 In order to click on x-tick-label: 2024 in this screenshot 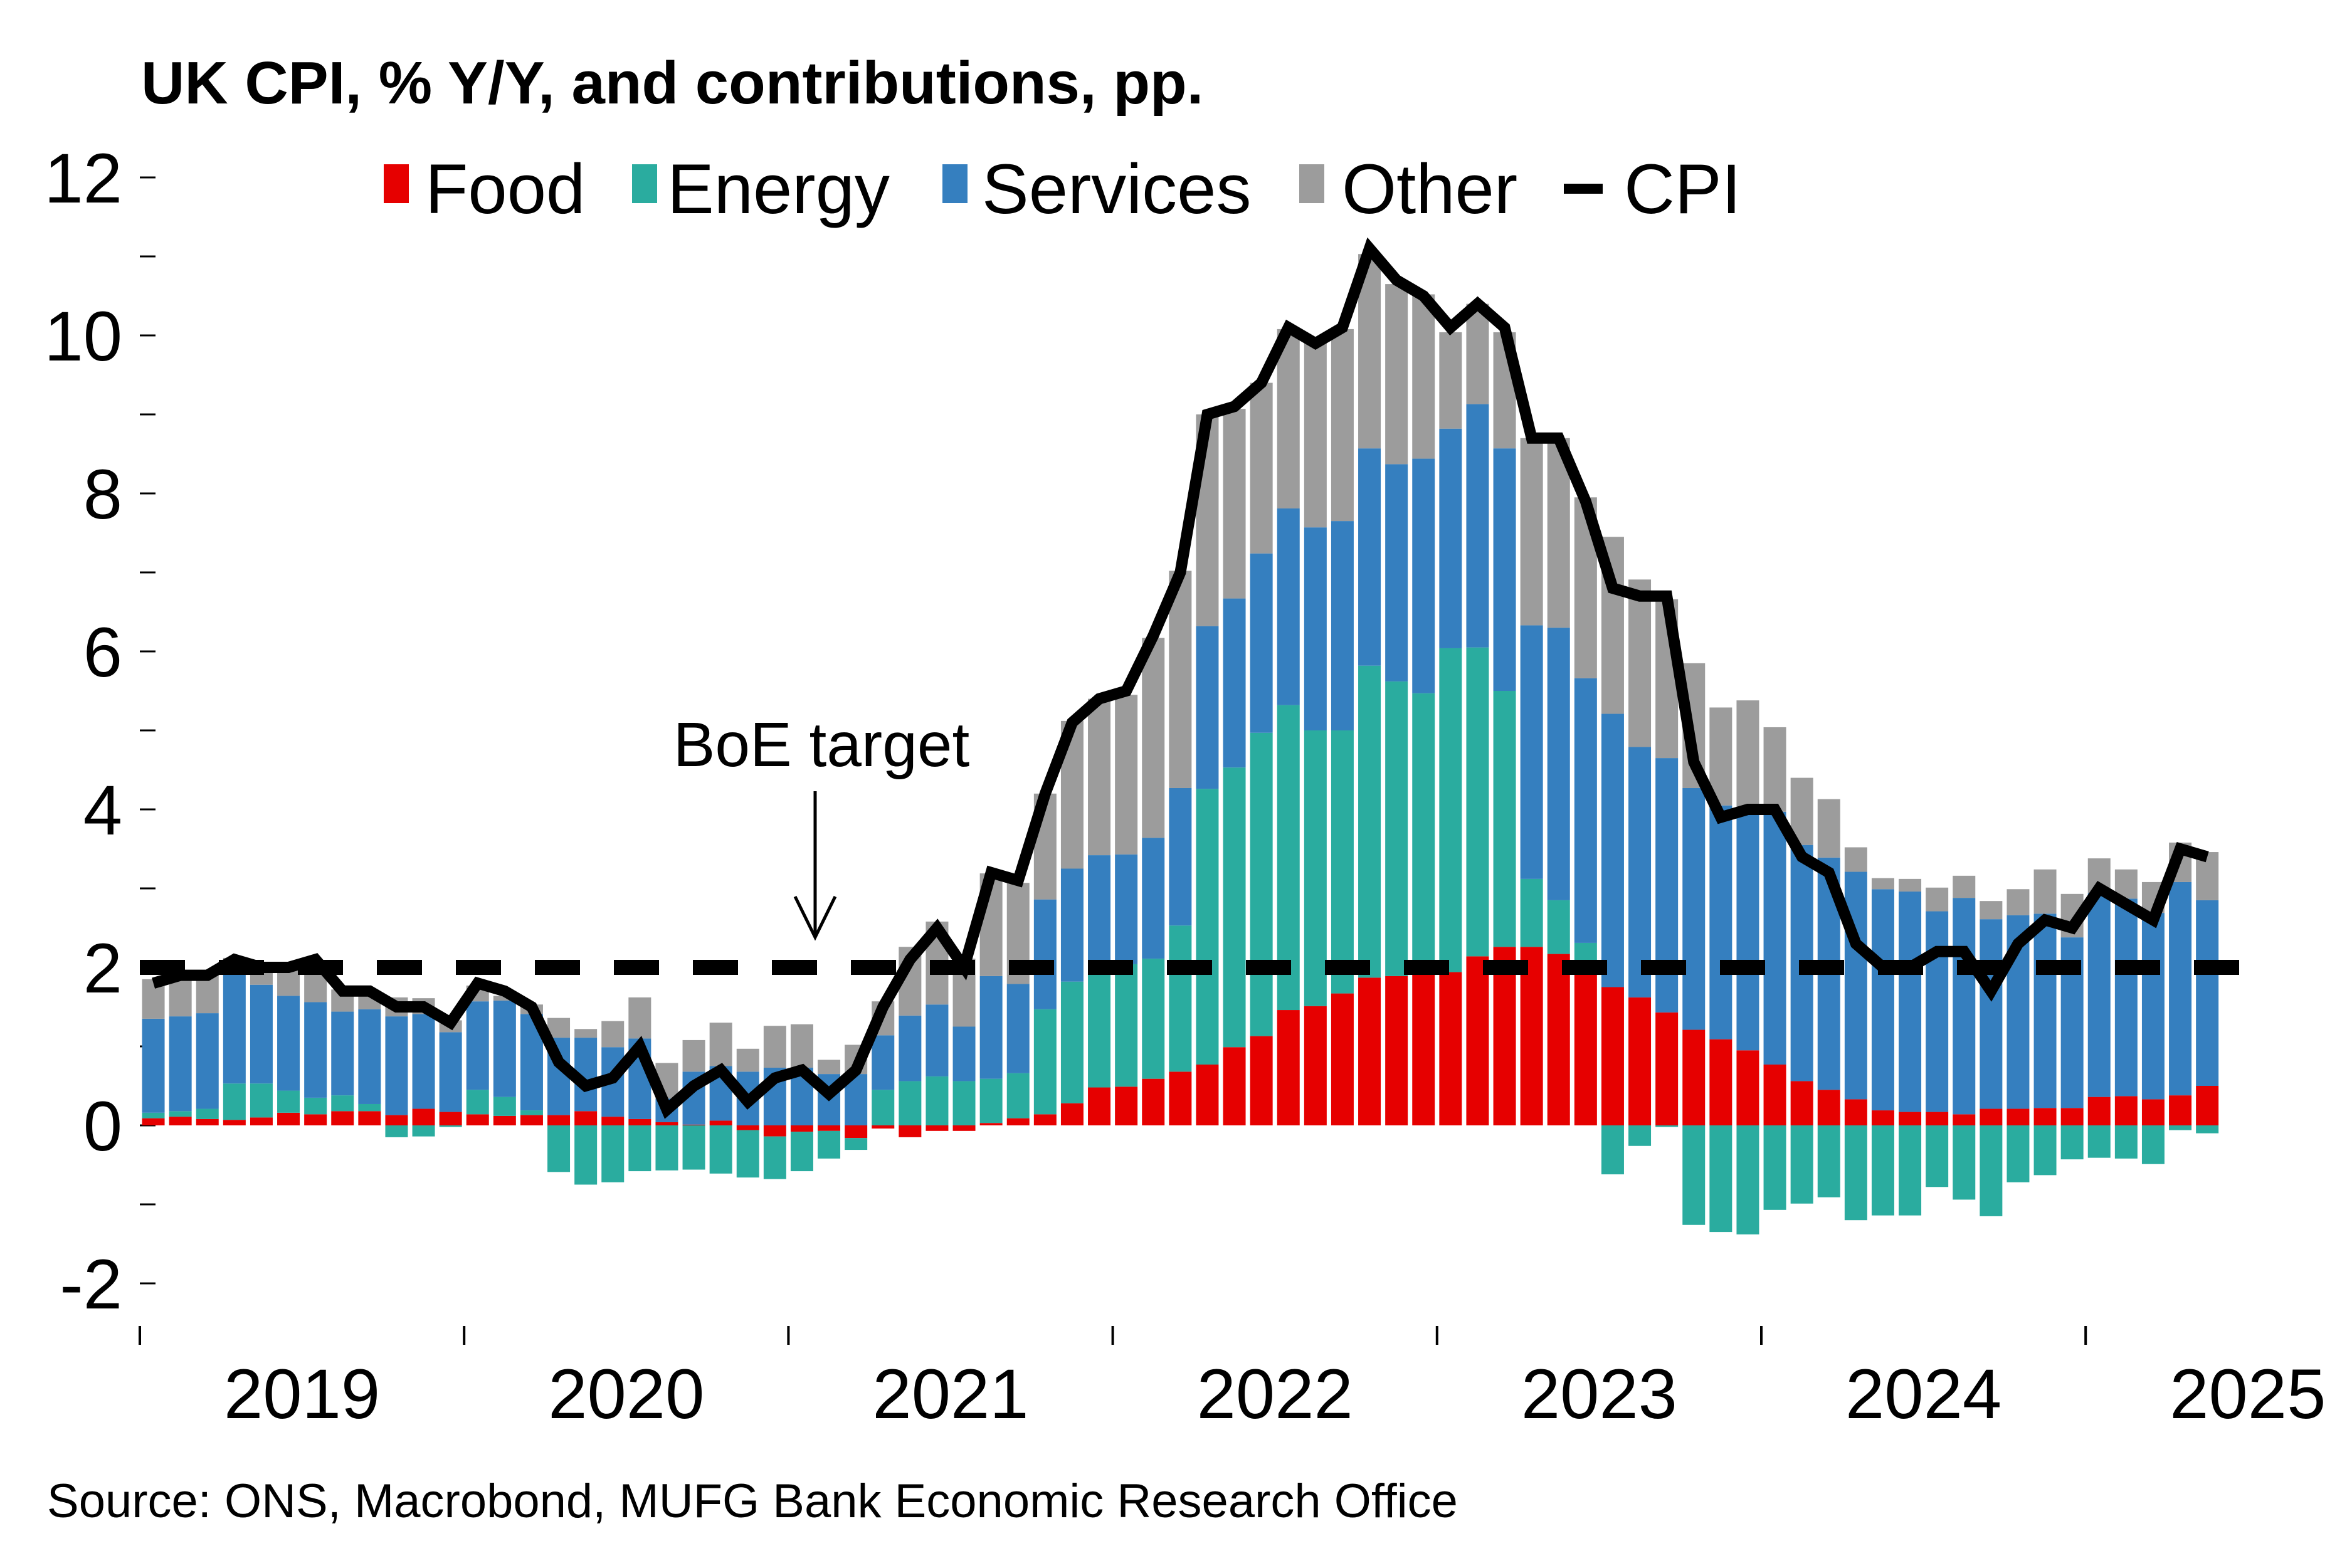, I will do `click(1923, 1394)`.